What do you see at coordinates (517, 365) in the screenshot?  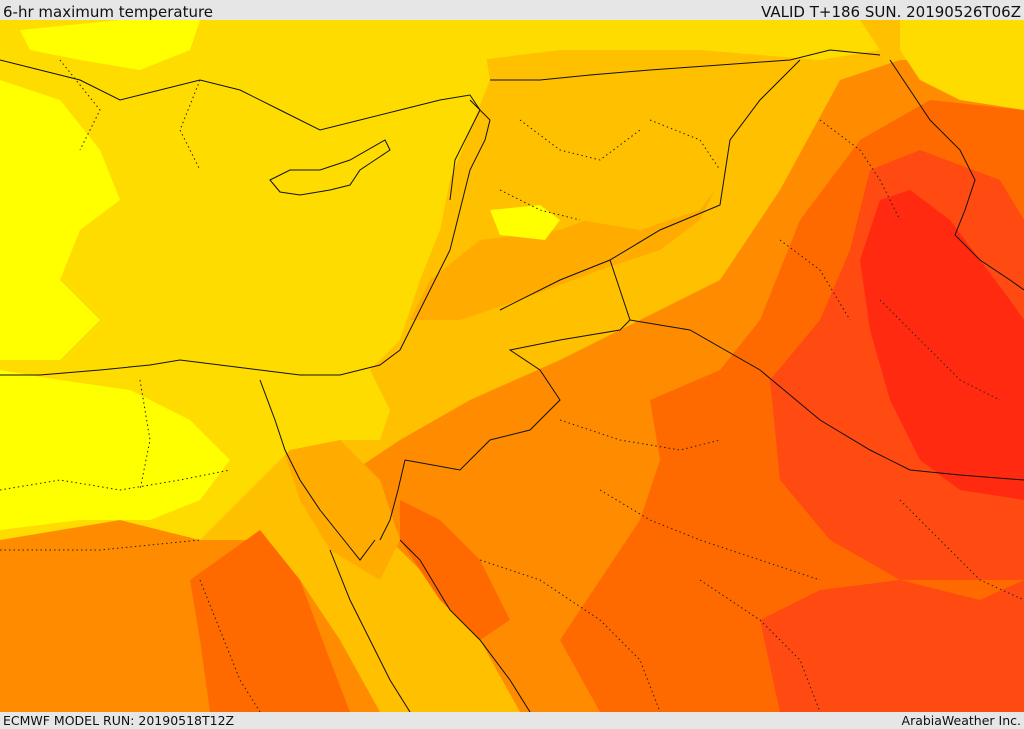 I see `border-jordan-saudi` at bounding box center [517, 365].